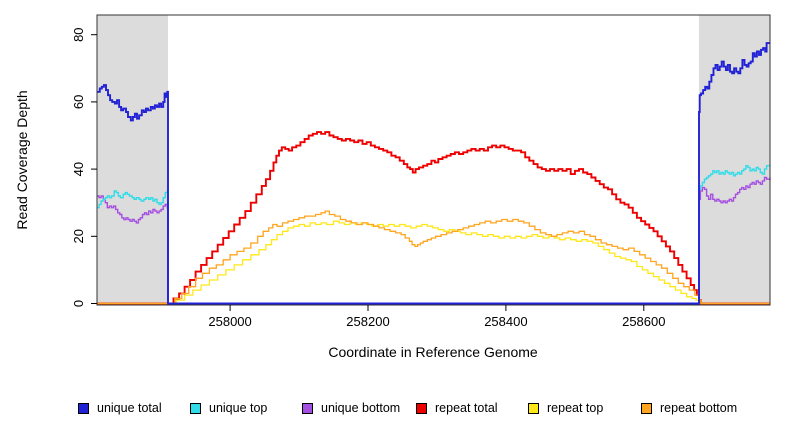  What do you see at coordinates (505, 321) in the screenshot?
I see `x-tick-label: 258400` at bounding box center [505, 321].